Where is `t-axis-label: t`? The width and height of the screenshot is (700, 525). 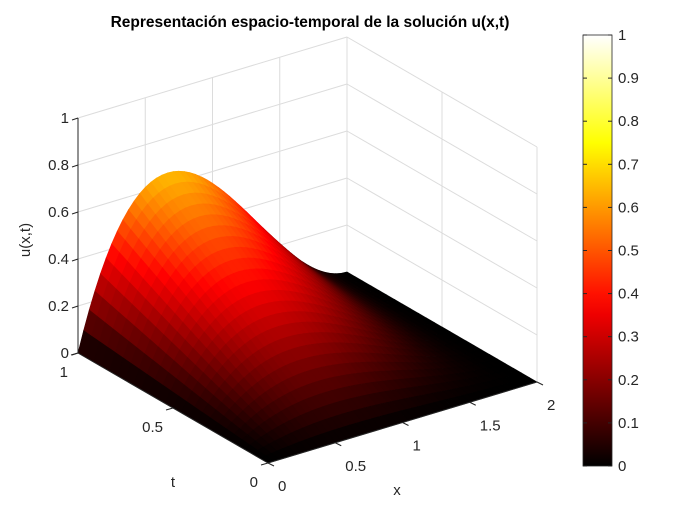 t-axis-label: t is located at coordinates (173, 482).